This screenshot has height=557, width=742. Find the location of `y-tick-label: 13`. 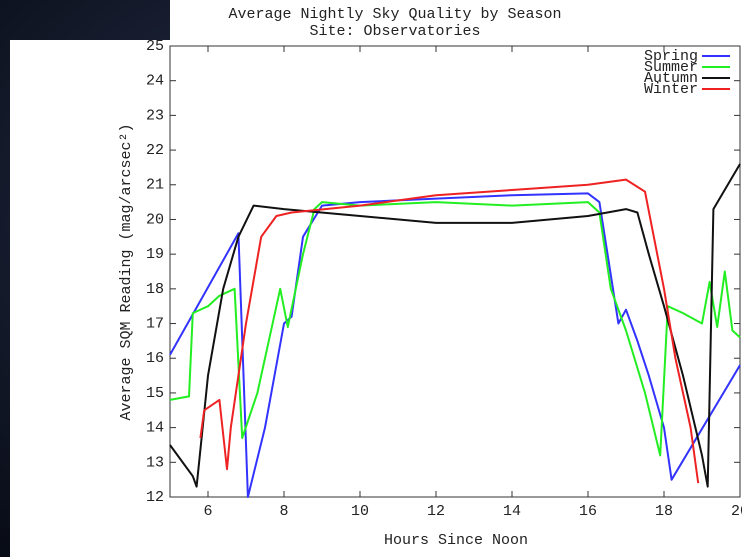

y-tick-label: 13 is located at coordinates (155, 462).